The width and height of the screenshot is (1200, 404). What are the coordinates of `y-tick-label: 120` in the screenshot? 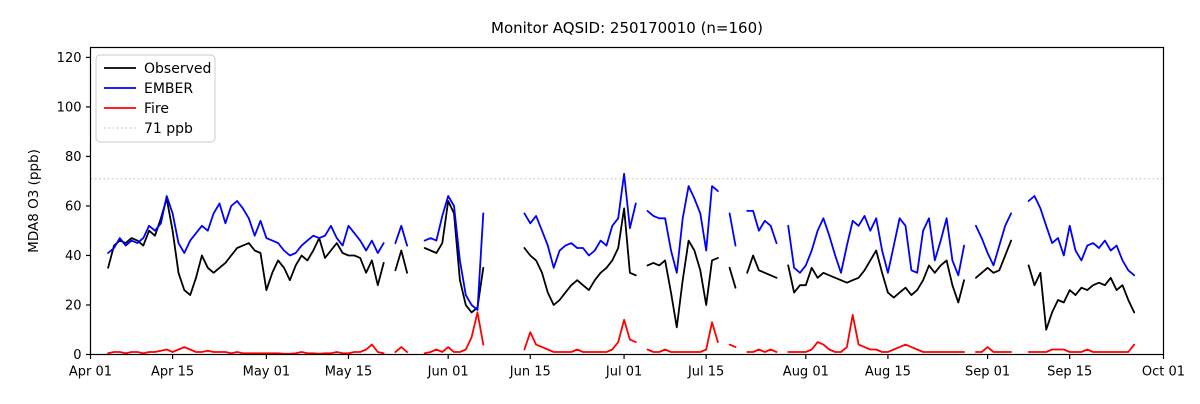 It's located at (69, 58).